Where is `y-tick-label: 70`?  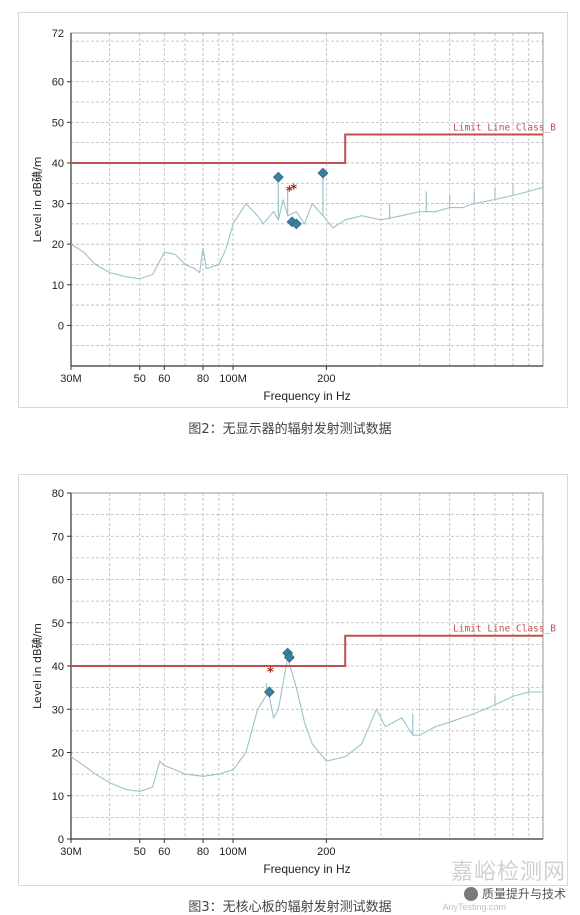
y-tick-label: 70 is located at coordinates (58, 537).